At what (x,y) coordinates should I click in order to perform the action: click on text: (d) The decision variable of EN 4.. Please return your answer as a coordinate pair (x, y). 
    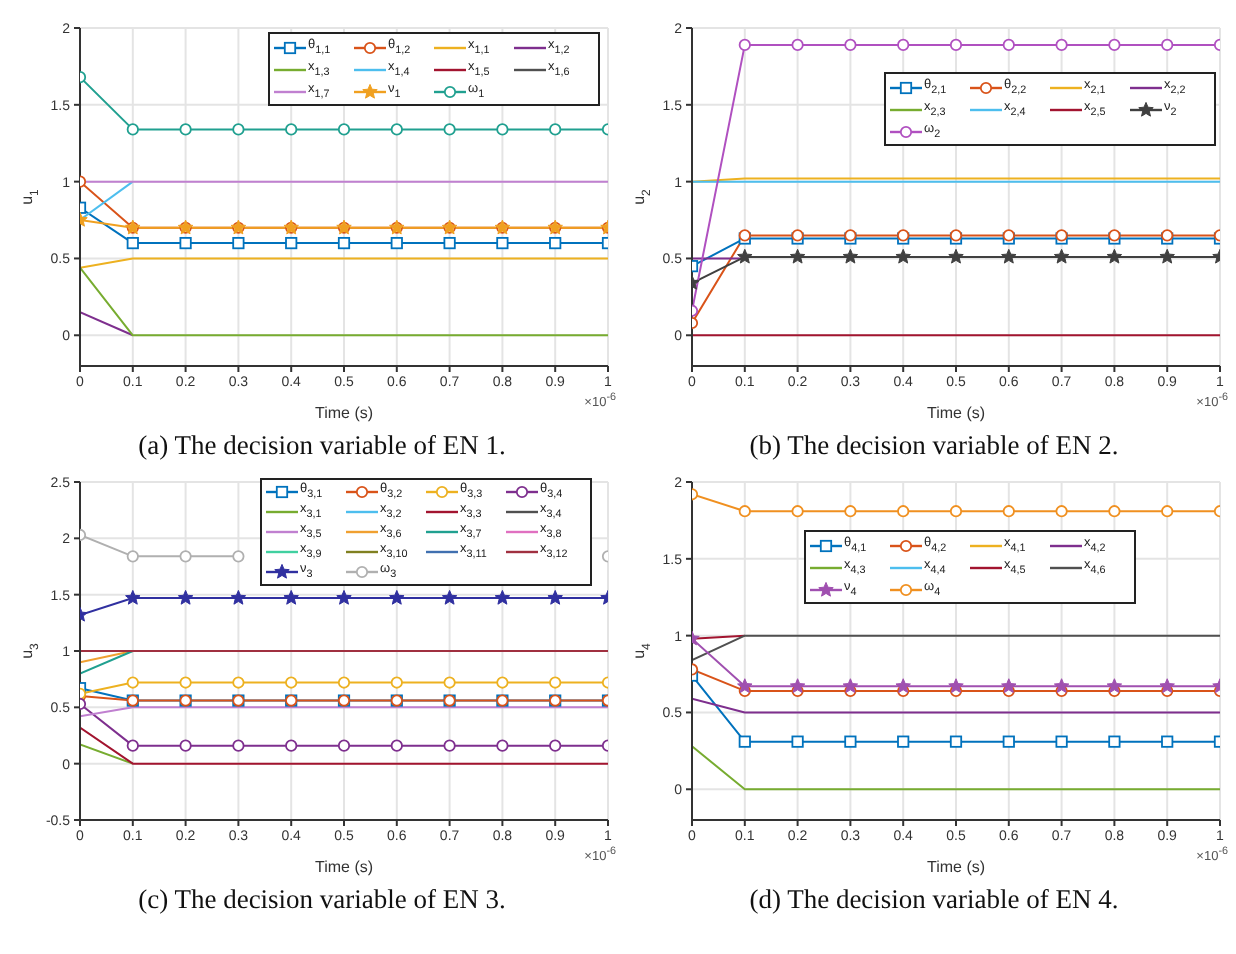
    Looking at the image, I should click on (934, 900).